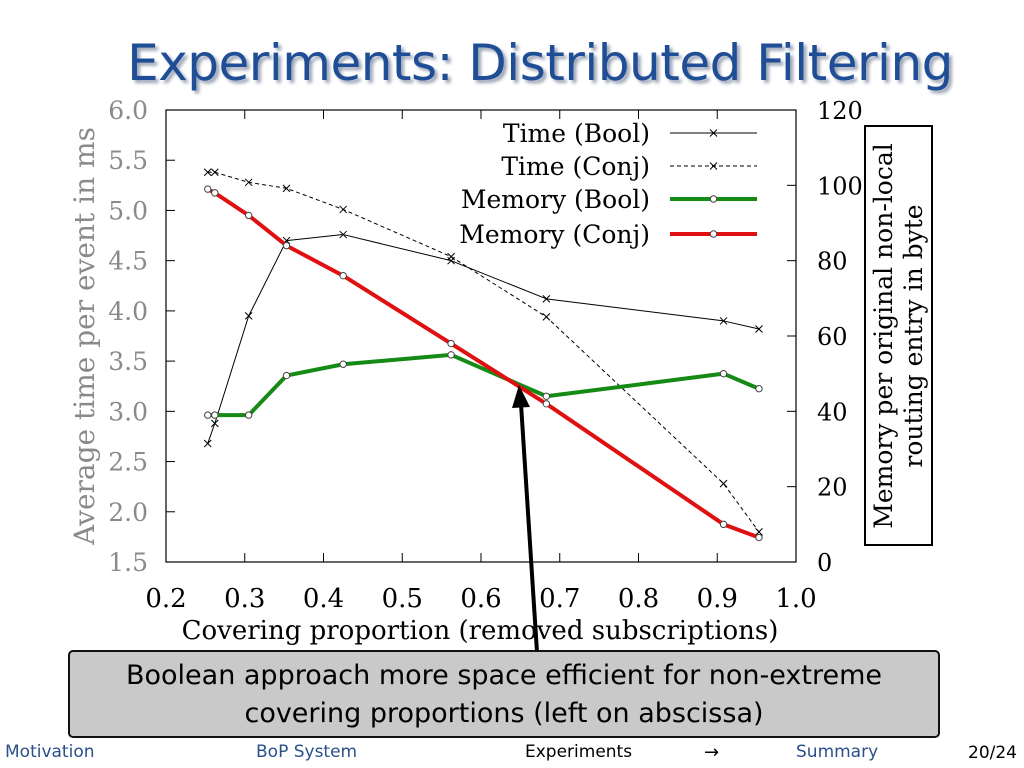 The image size is (1024, 768). Describe the element at coordinates (323, 599) in the screenshot. I see `x-tick-label: 0.4` at that location.